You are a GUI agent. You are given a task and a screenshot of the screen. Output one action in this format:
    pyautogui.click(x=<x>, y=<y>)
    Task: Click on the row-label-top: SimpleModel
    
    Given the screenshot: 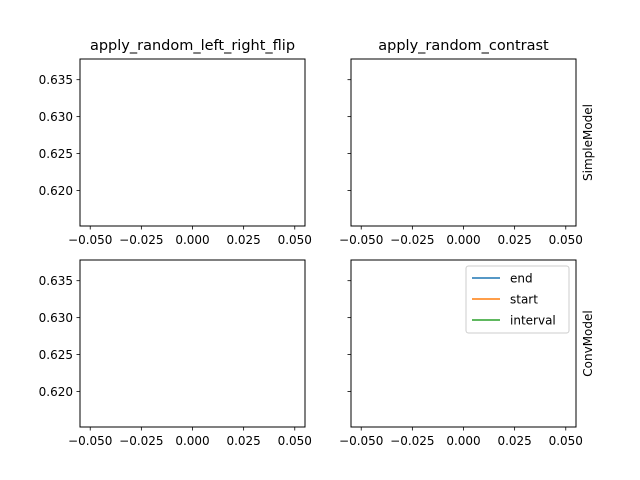 What is the action you would take?
    pyautogui.click(x=588, y=142)
    